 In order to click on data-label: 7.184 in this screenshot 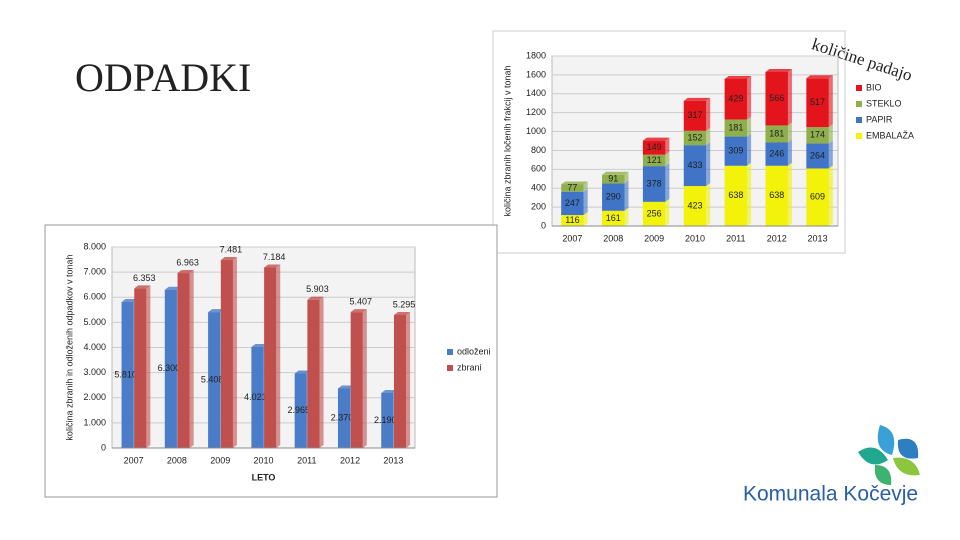, I will do `click(274, 257)`.